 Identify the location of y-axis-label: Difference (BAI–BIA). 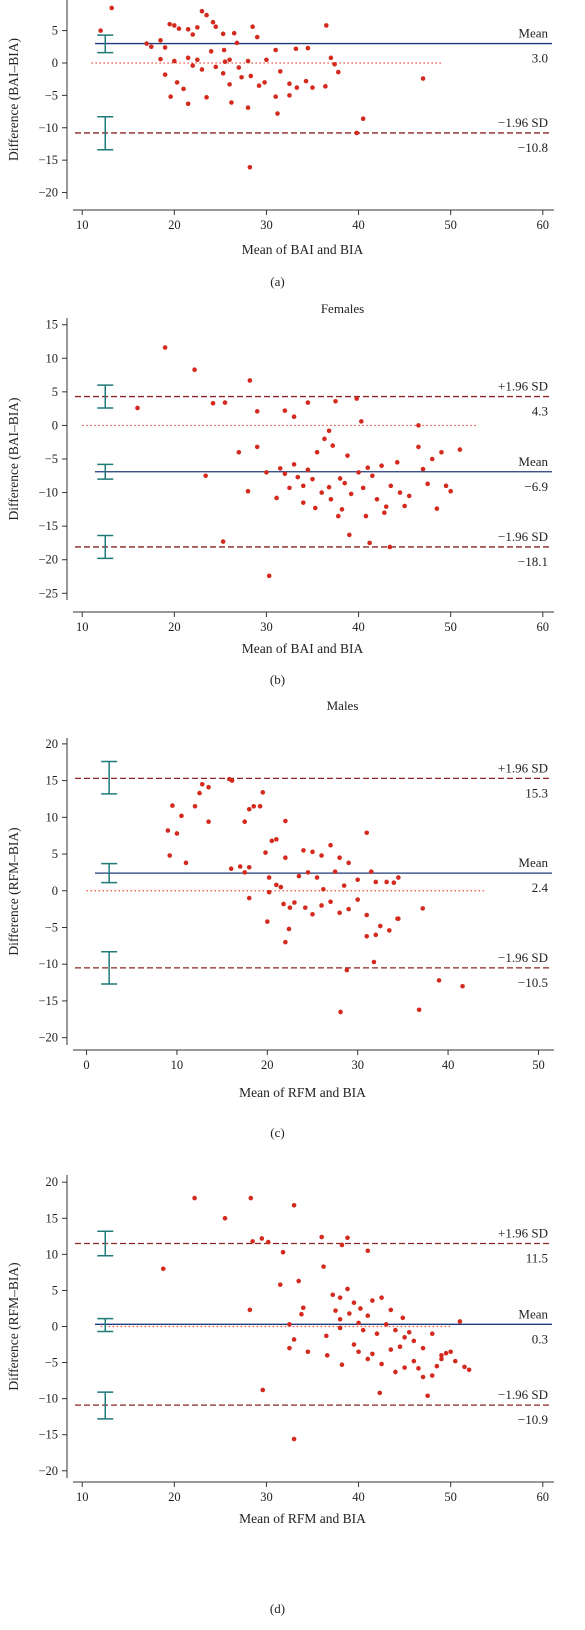
(13, 99).